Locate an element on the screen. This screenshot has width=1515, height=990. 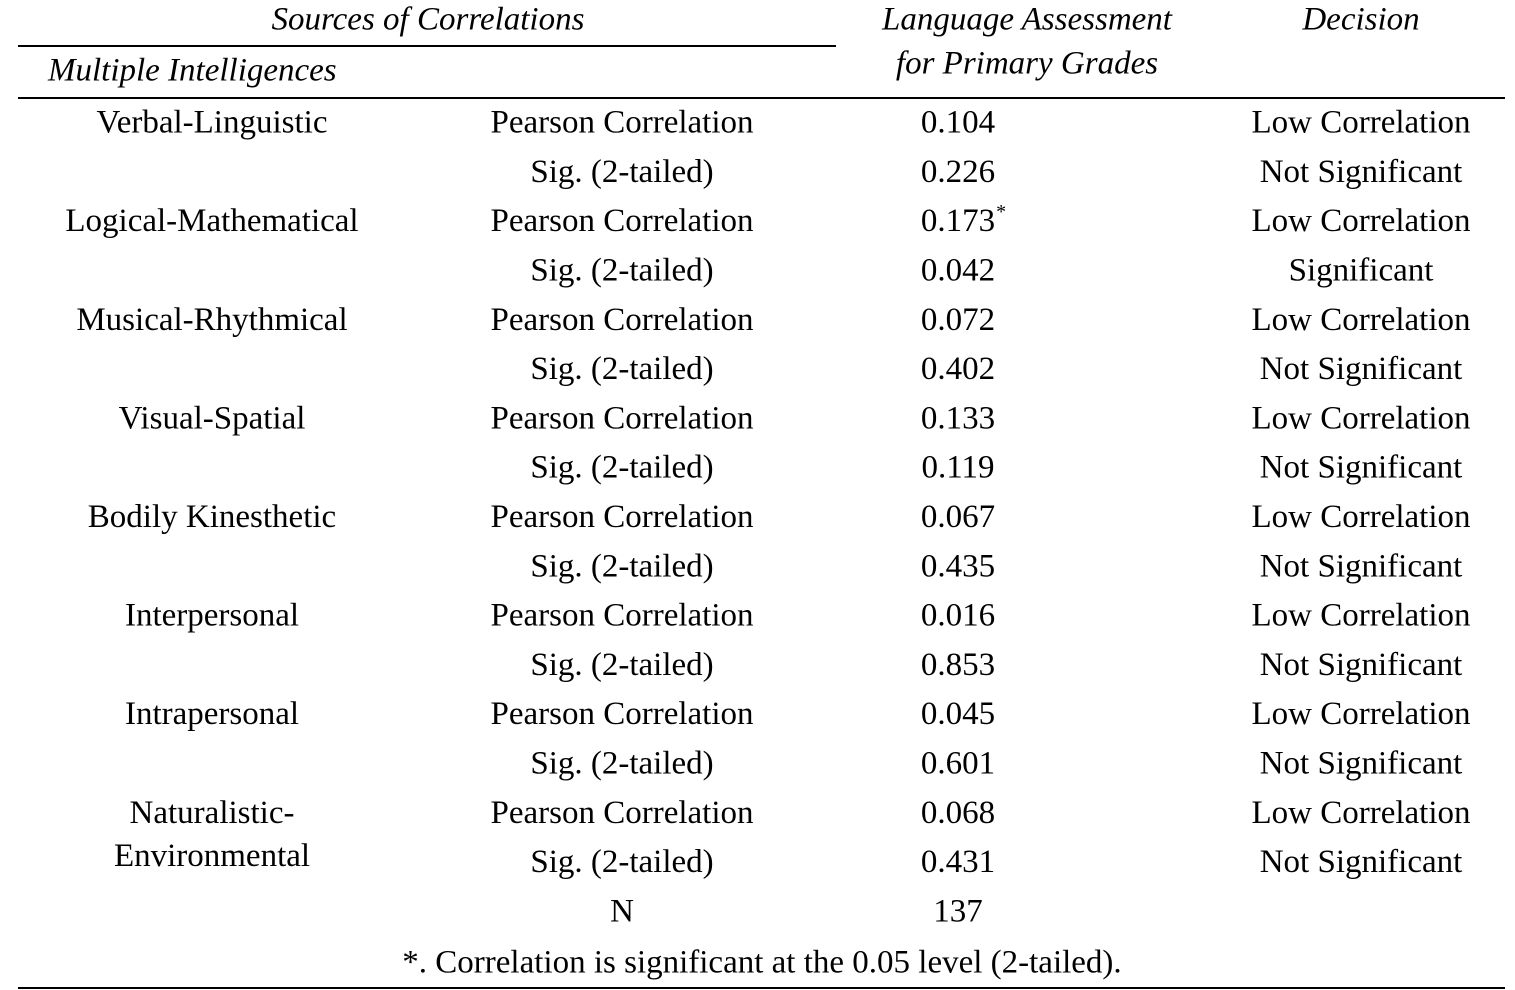
header-intelligences: Multiple Intelligences is located at coordinates (192, 71).